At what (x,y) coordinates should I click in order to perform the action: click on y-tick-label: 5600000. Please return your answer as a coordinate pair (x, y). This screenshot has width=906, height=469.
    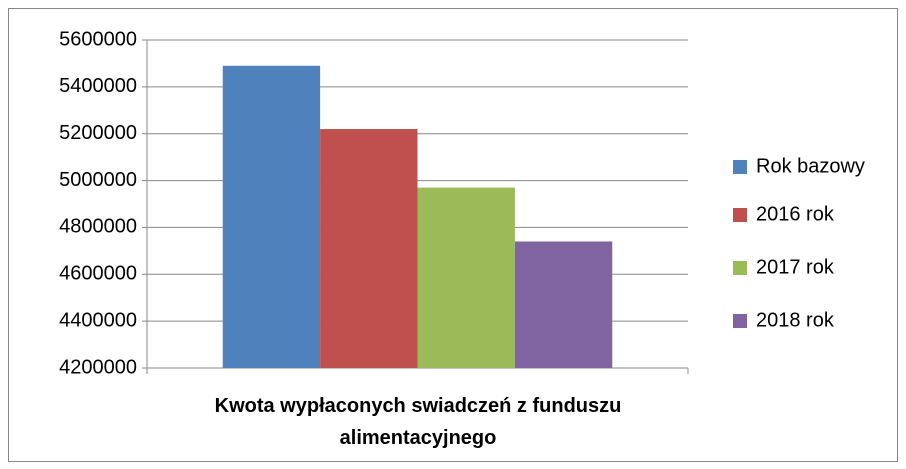
    Looking at the image, I should click on (98, 39).